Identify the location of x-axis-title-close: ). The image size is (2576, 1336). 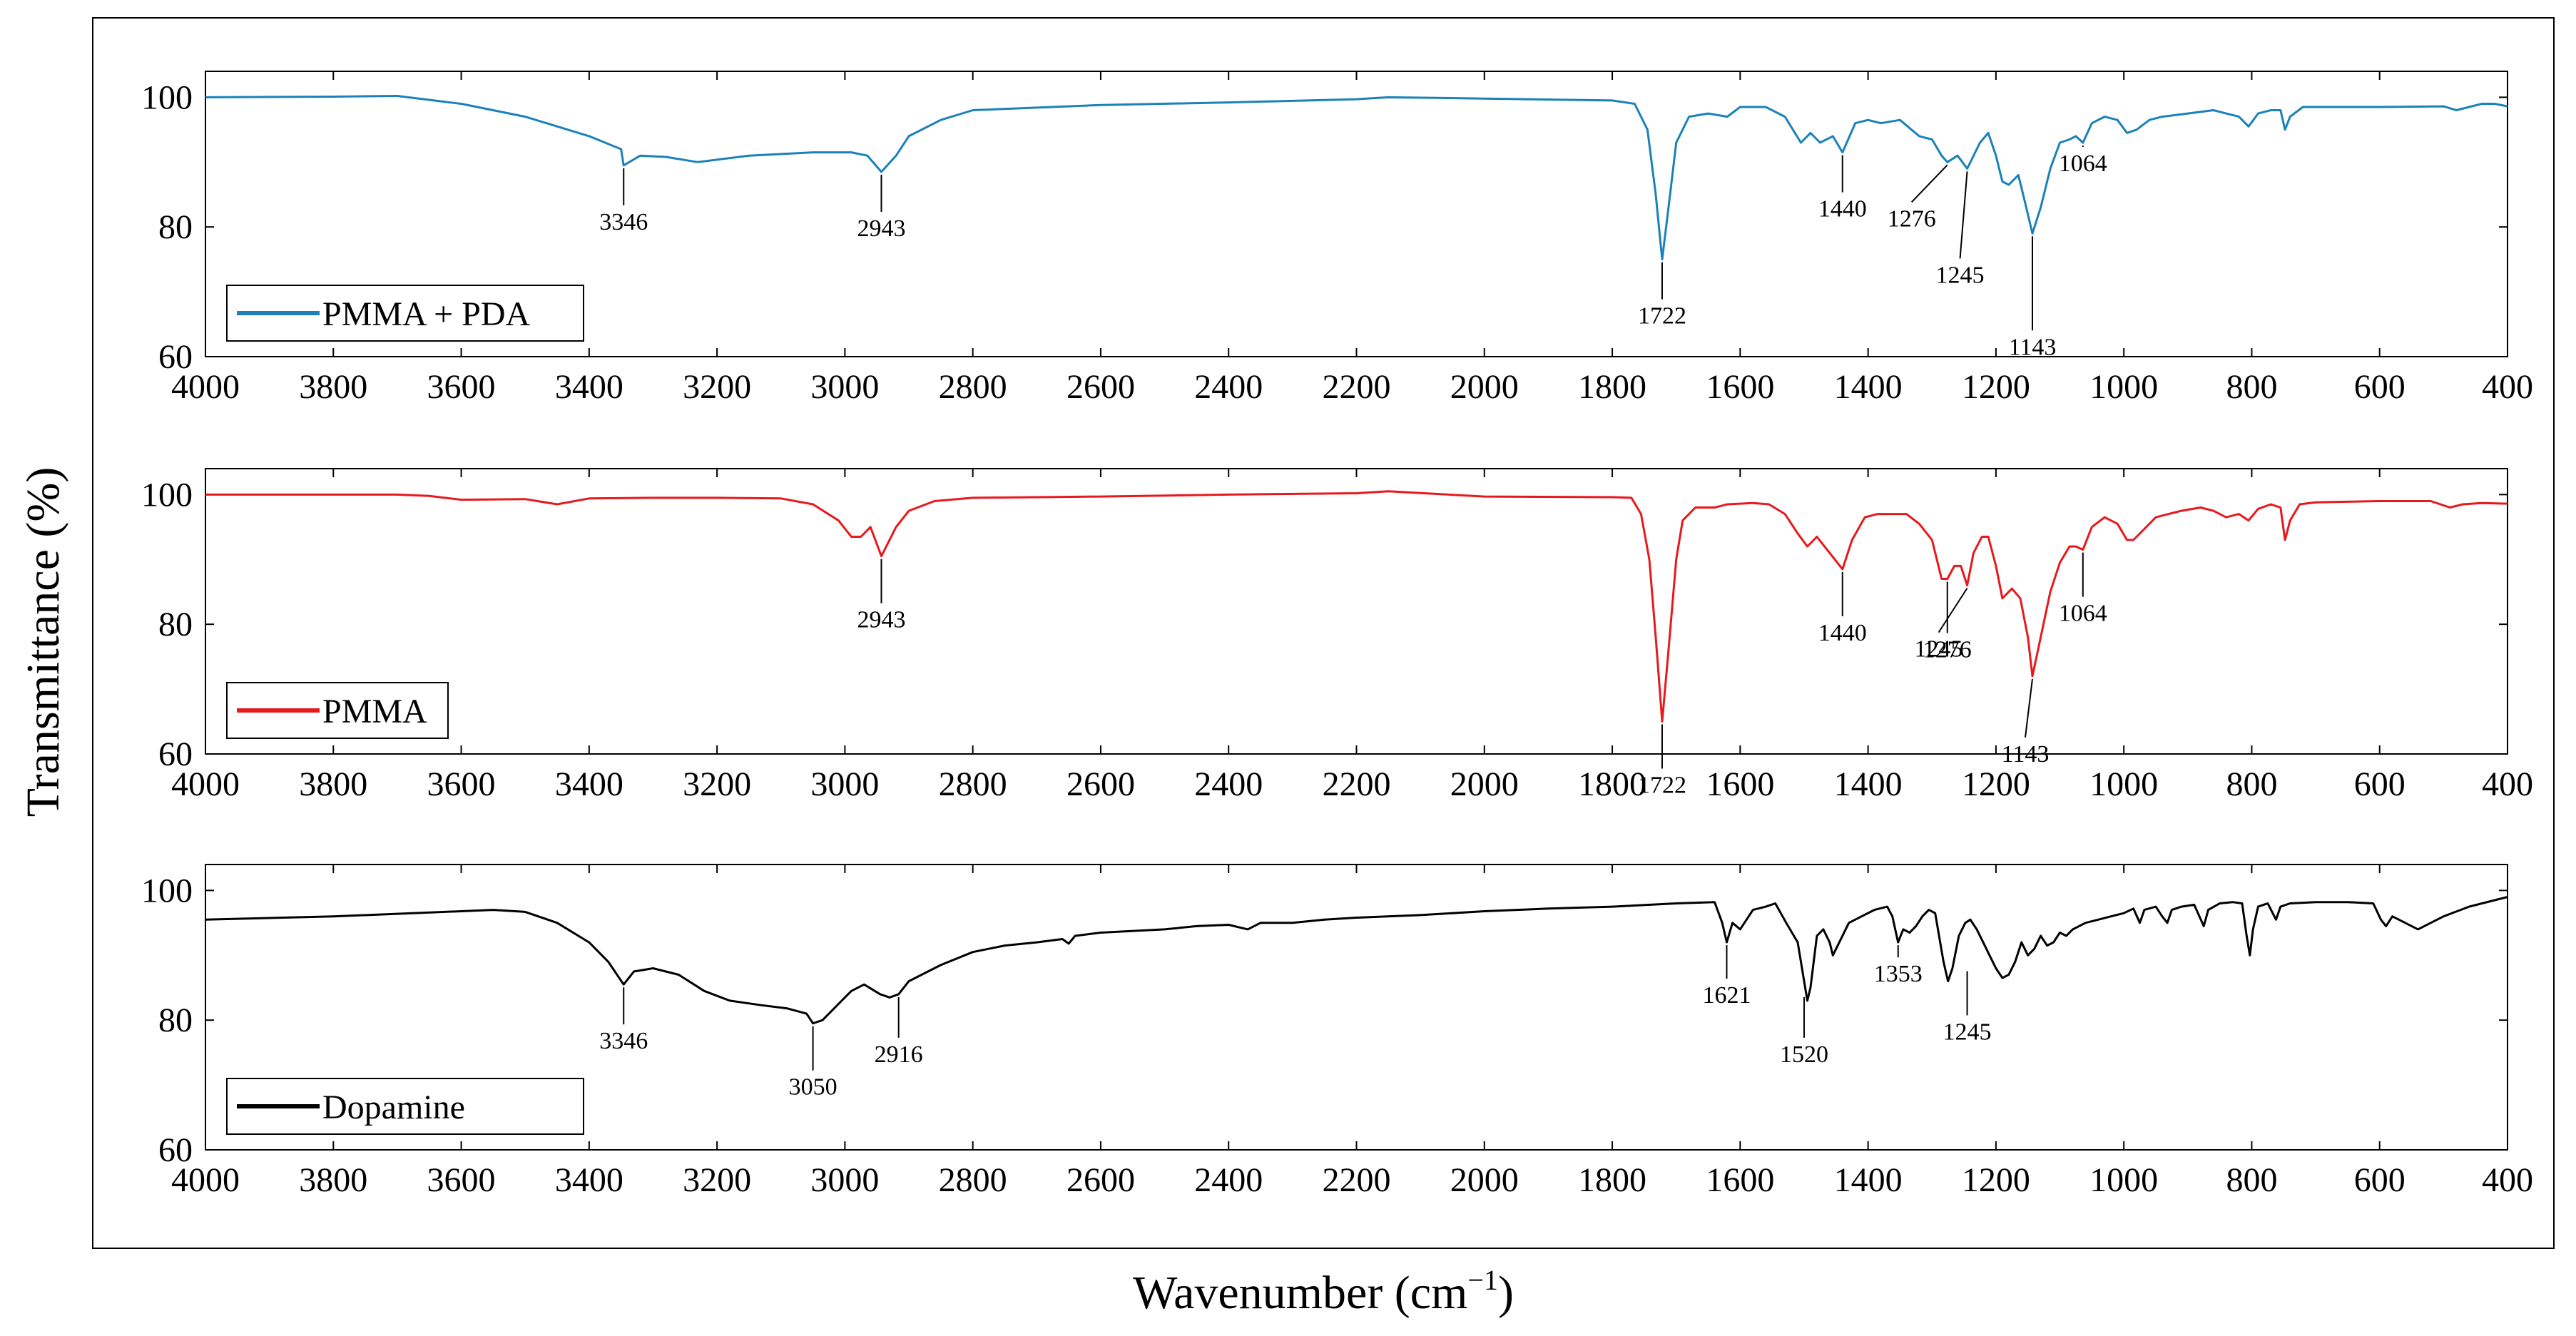
(1506, 1293).